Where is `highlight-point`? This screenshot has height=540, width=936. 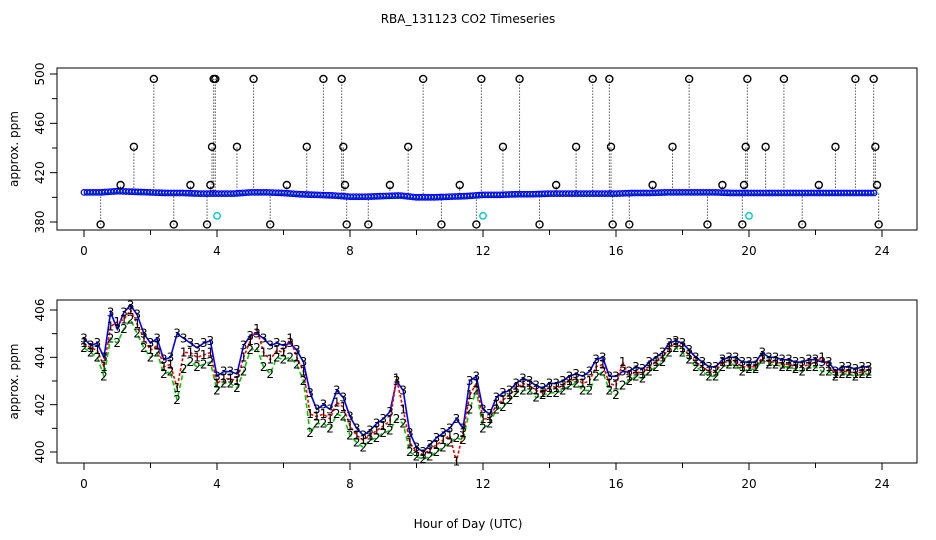 highlight-point is located at coordinates (217, 215).